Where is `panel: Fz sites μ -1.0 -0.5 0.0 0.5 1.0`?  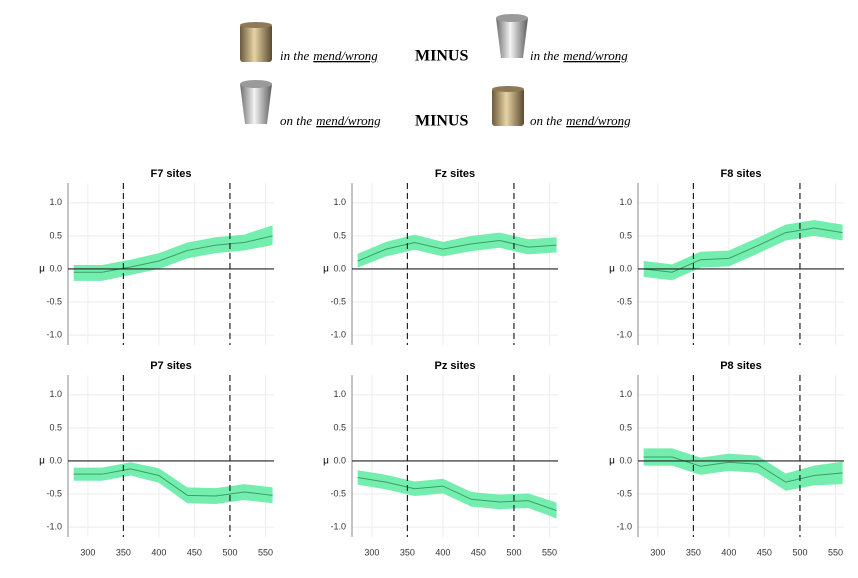
panel: Fz sites μ -1.0 -0.5 0.0 0.5 1.0 is located at coordinates (440, 256).